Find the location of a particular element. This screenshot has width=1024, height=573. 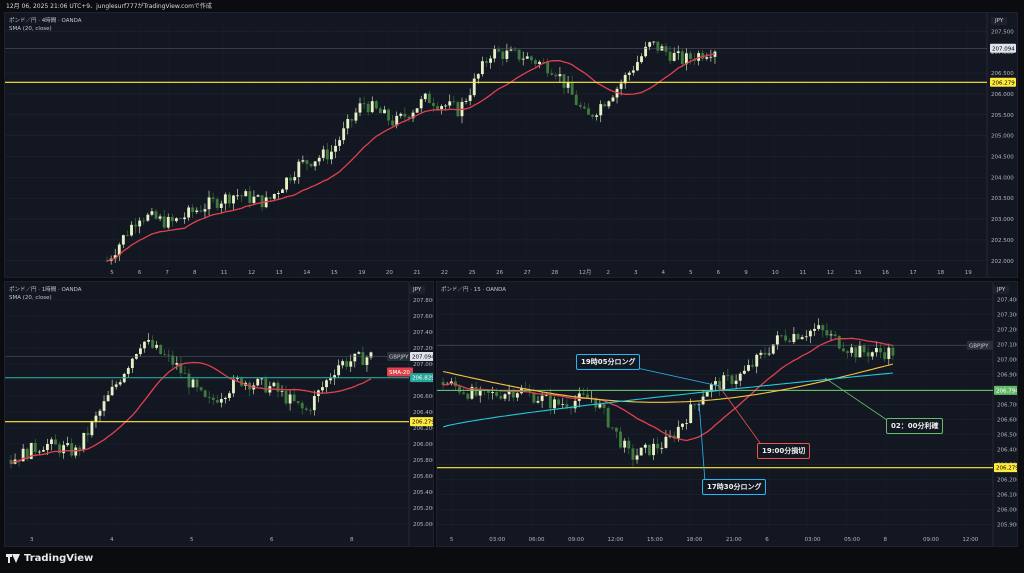

y-tick-label: 207.800 is located at coordinates (423, 301).